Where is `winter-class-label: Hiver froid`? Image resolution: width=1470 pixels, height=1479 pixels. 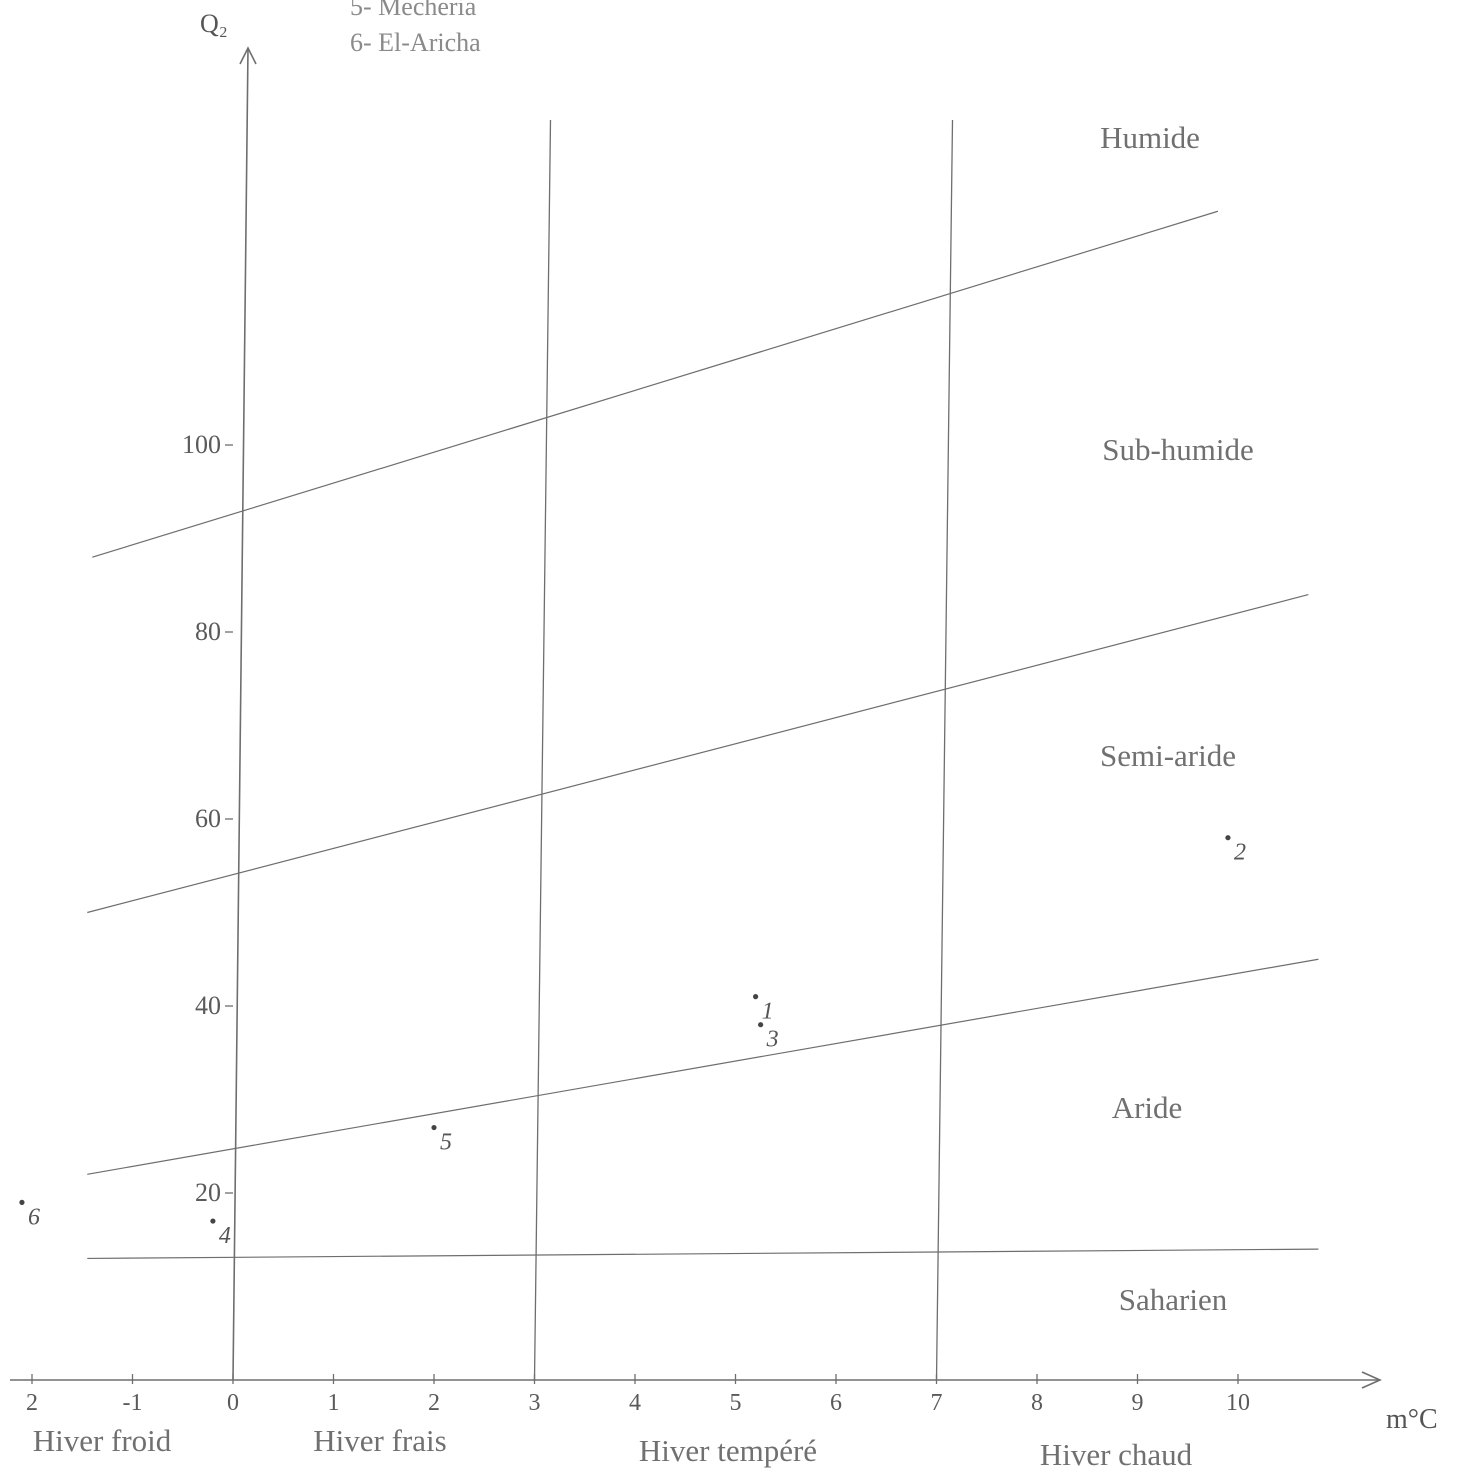
winter-class-label: Hiver froid is located at coordinates (102, 1440).